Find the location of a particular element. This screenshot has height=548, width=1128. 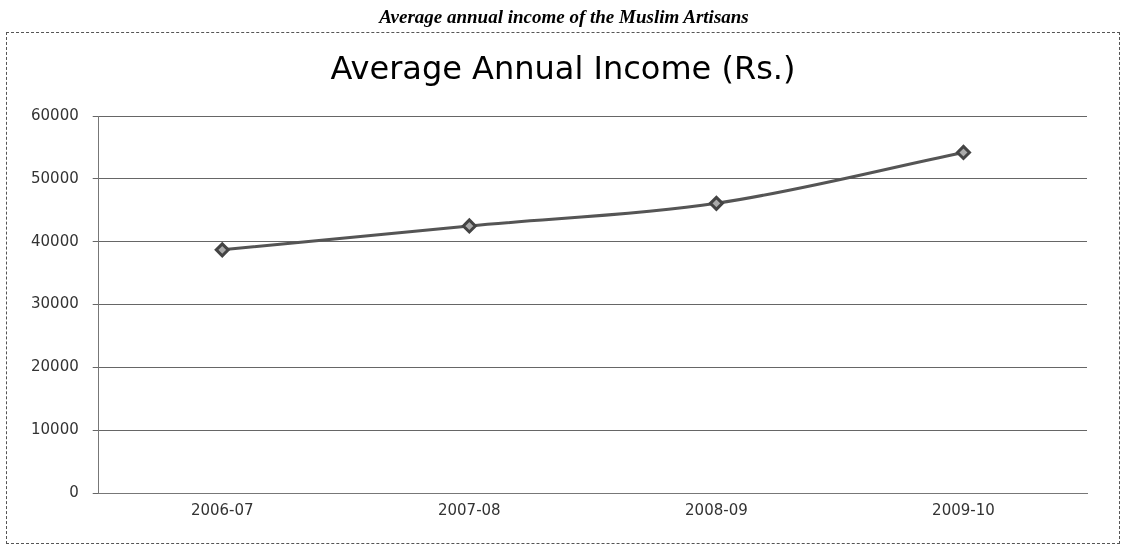

x-tick-label: 2007-08 is located at coordinates (469, 509).